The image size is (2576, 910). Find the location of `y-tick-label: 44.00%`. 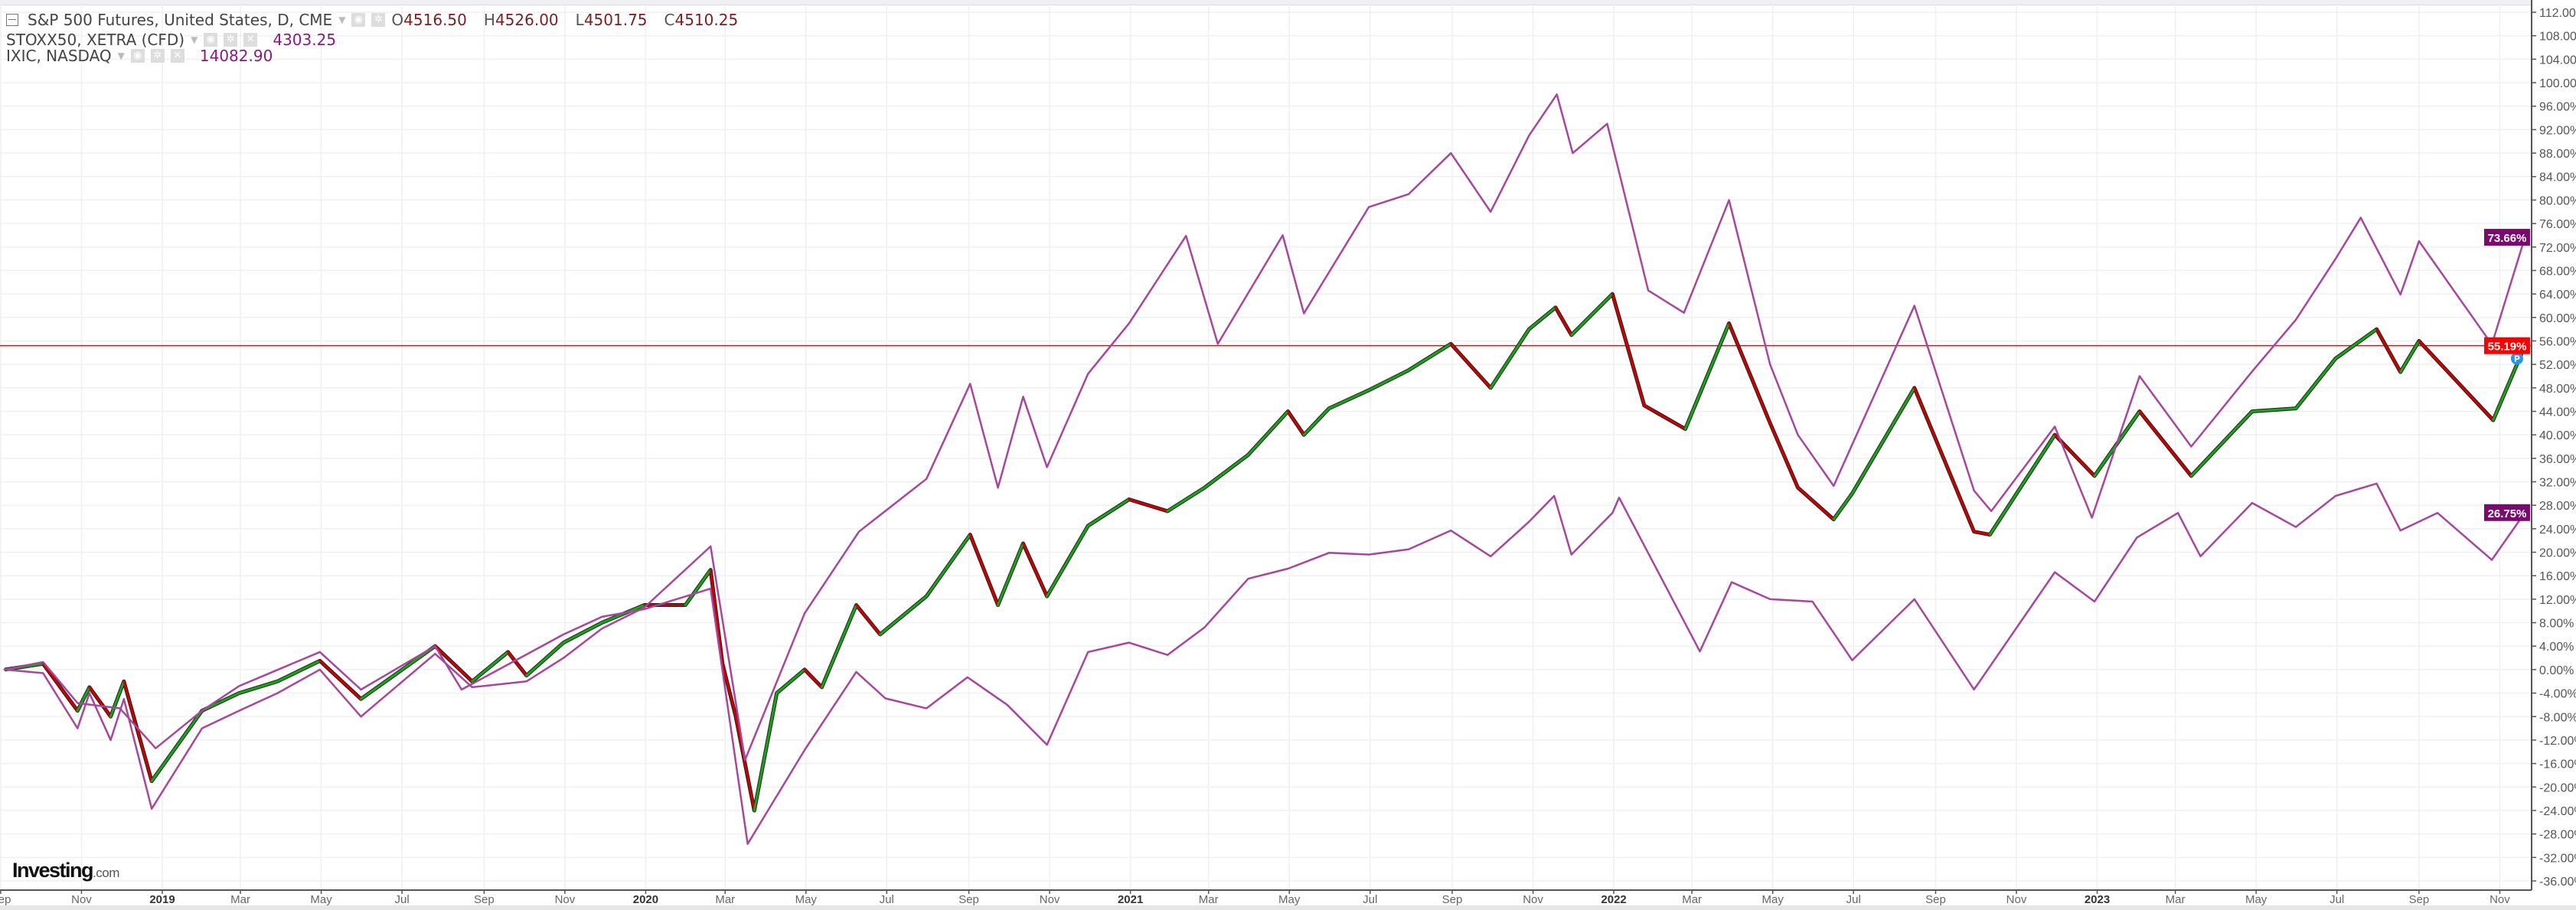

y-tick-label: 44.00% is located at coordinates (2557, 412).